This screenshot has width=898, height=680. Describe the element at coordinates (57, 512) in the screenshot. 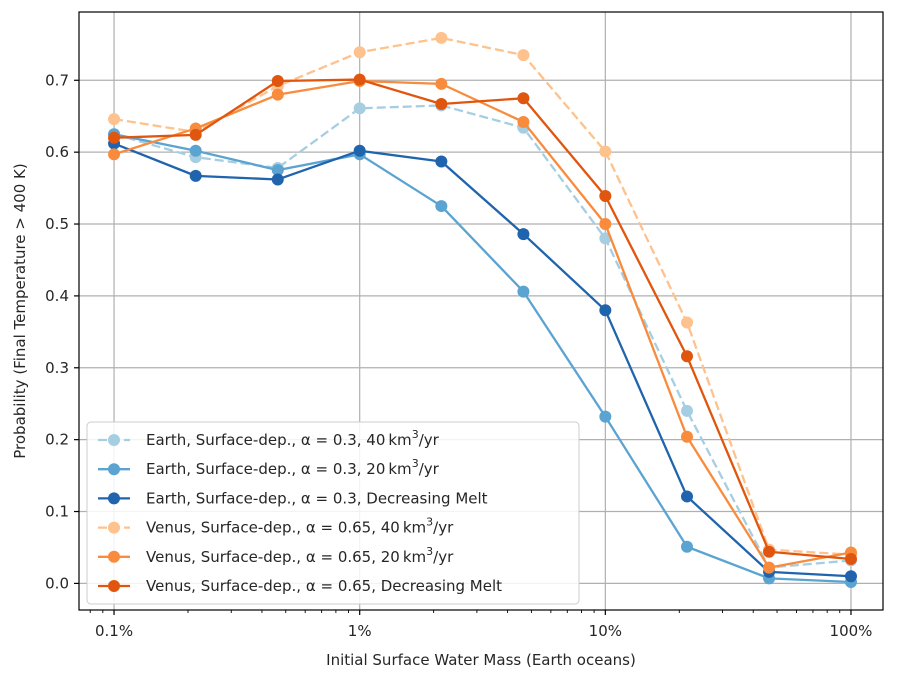

I see `y-tick-label: 0.1` at that location.